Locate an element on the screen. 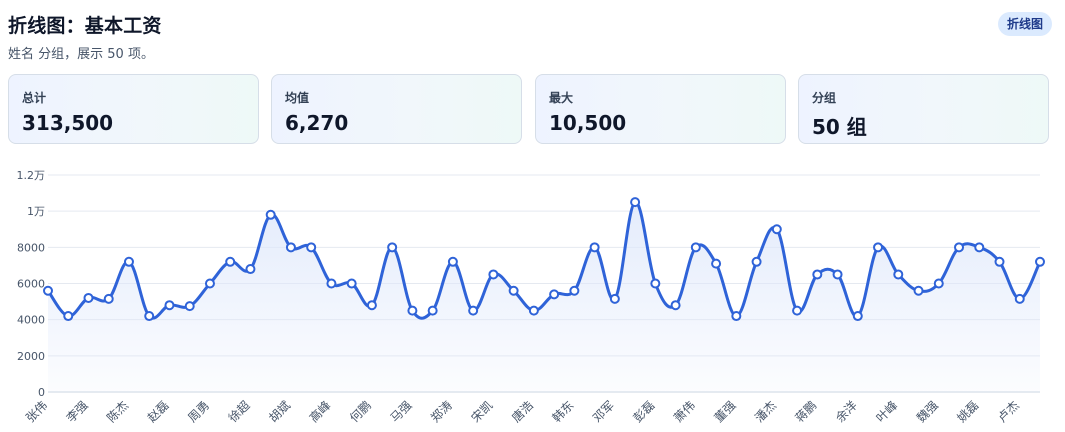  x-tick-label: 彭磊 is located at coordinates (644, 411).